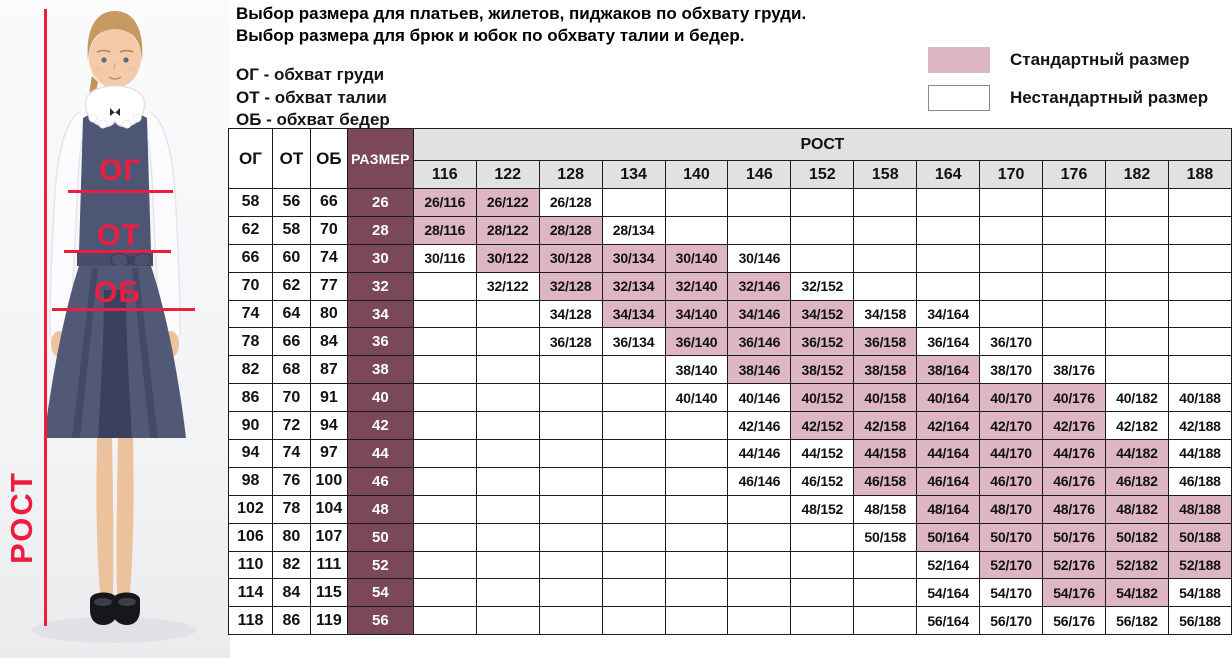 This screenshot has width=1232, height=658. I want to click on size-height-cell-32-128: 32/128, so click(570, 286).